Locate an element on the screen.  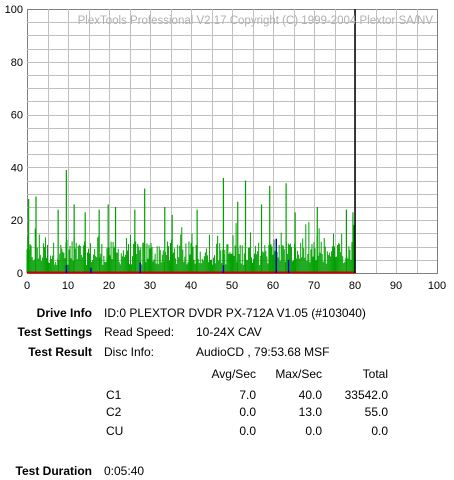
x-tick-label: 50 is located at coordinates (232, 286).